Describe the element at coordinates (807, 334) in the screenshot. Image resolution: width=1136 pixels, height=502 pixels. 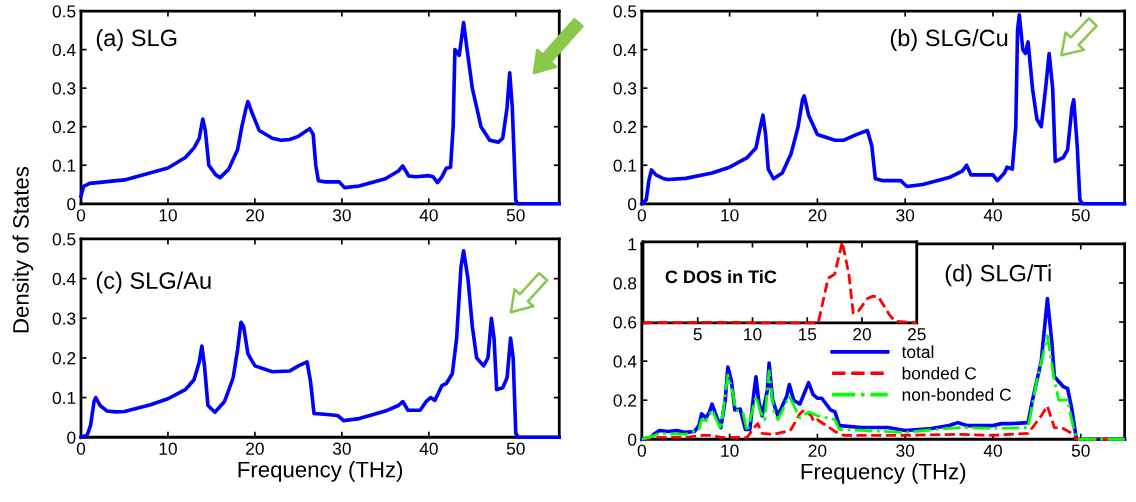
I see `x-tick-label: 15` at that location.